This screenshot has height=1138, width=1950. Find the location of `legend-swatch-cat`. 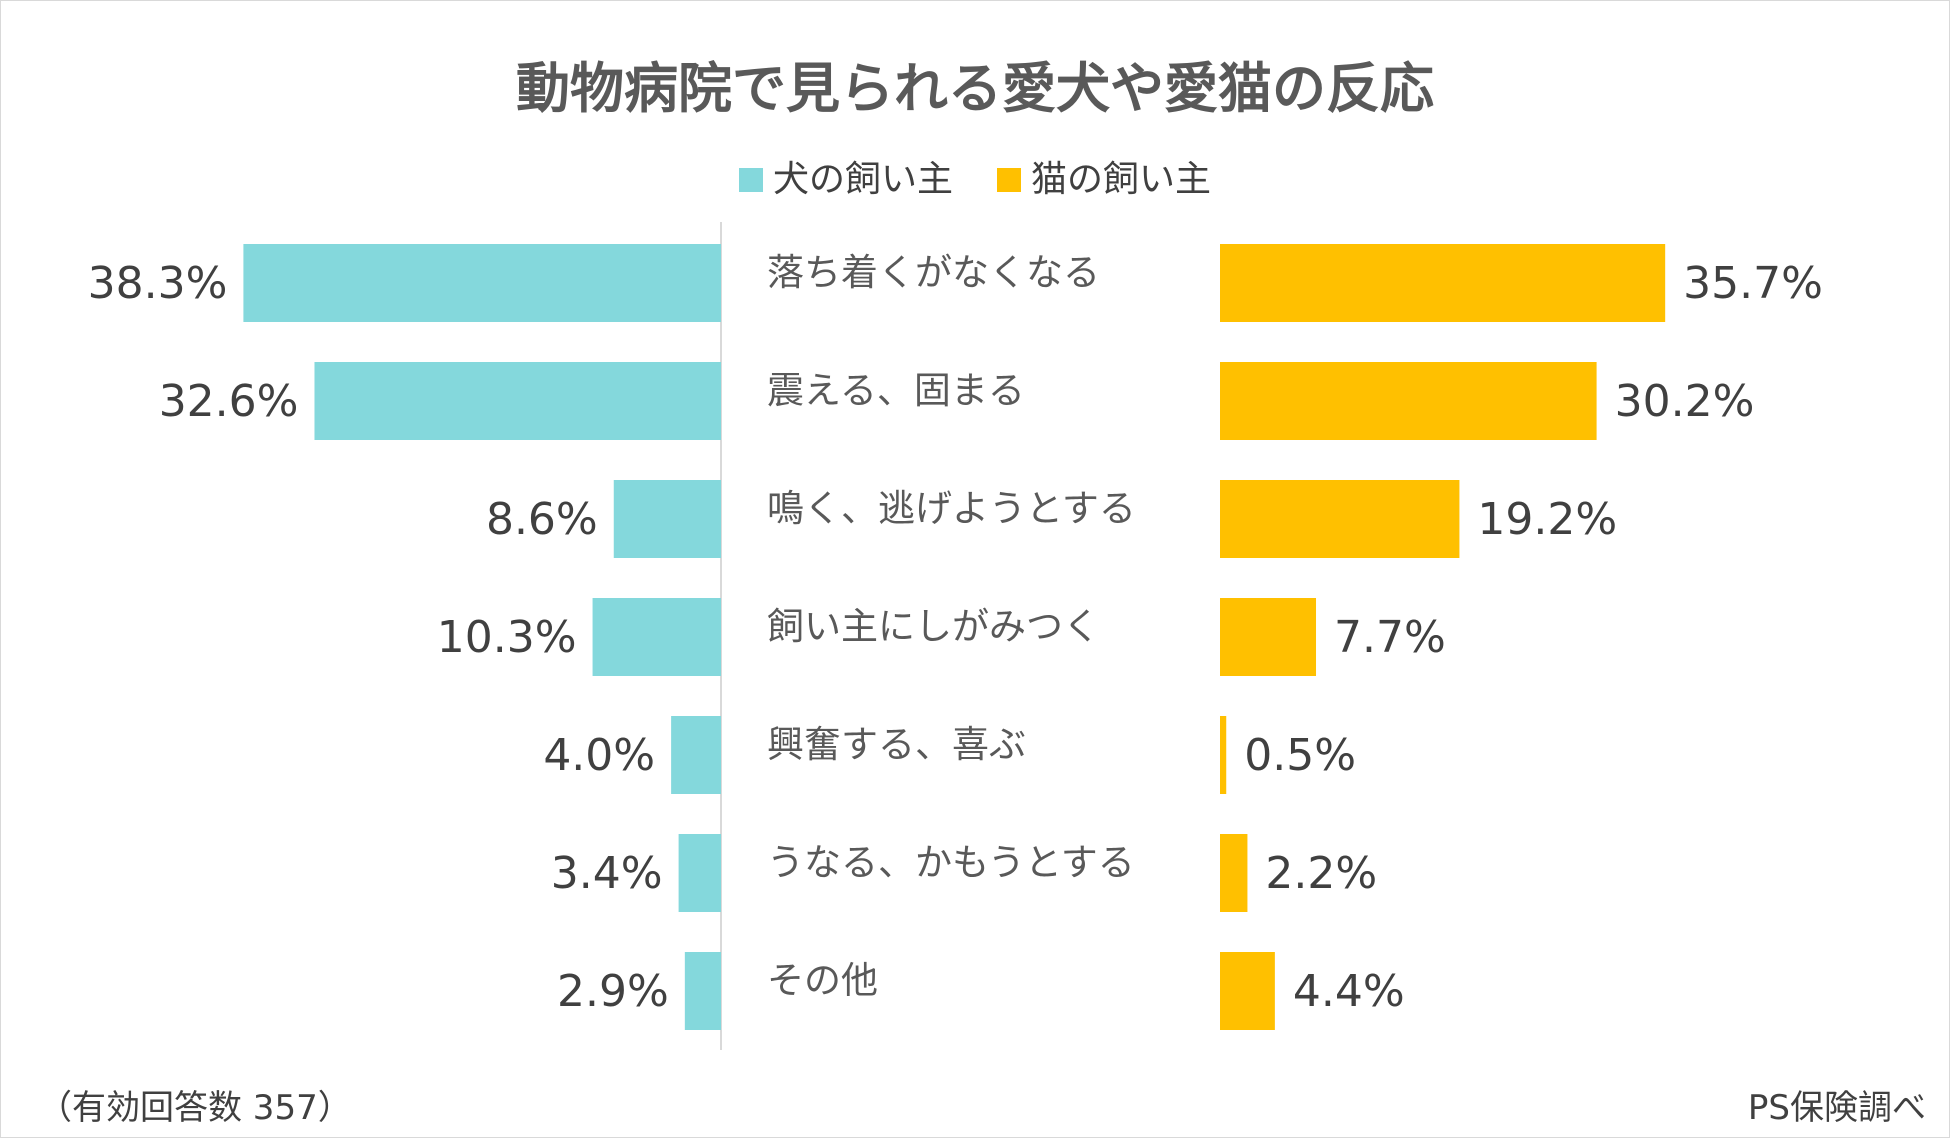

legend-swatch-cat is located at coordinates (1009, 180).